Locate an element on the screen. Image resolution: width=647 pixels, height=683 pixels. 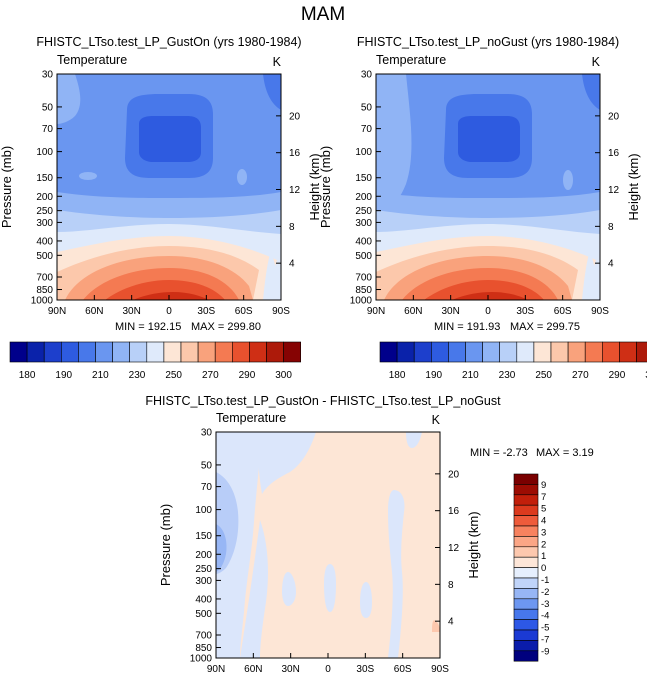
colorbar-label: 3 is located at coordinates (543, 532).